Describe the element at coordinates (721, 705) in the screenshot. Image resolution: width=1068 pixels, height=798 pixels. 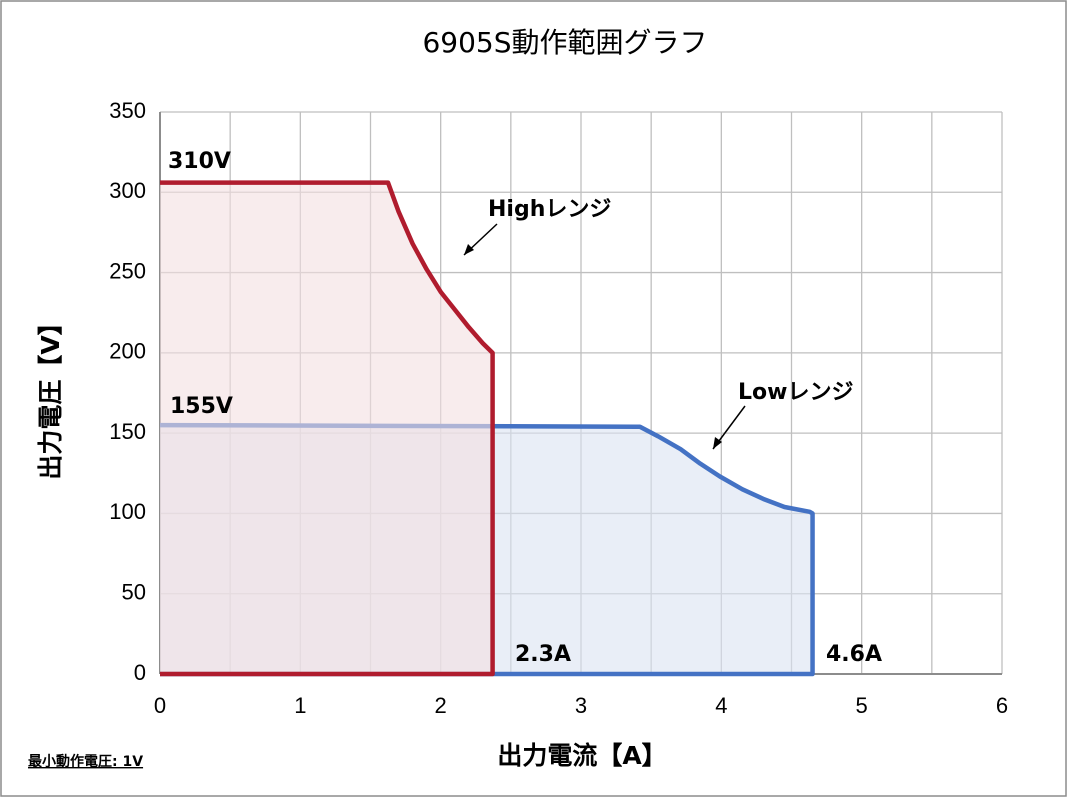
I see `x-tick-label: 4` at that location.